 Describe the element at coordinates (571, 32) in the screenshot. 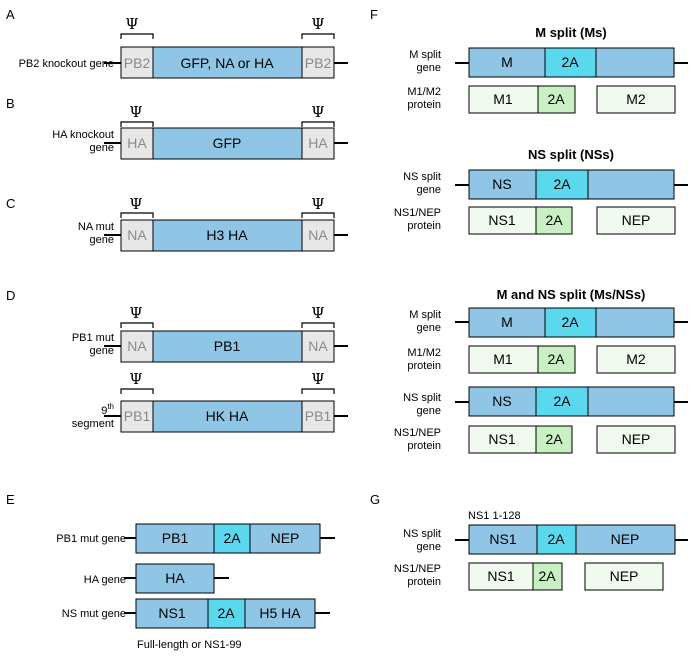

I see `group-title: M split (Ms)` at that location.